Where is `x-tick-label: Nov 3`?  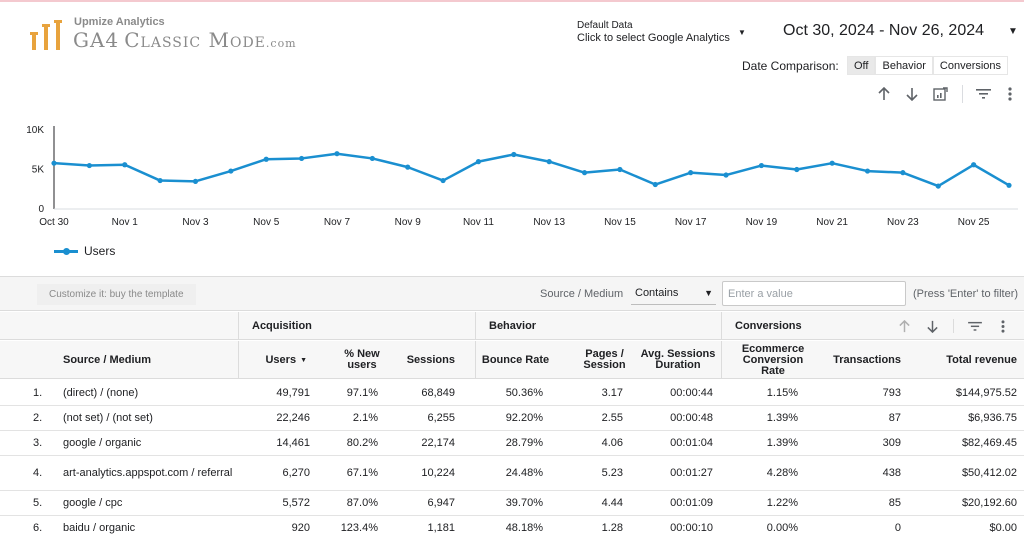
x-tick-label: Nov 3 is located at coordinates (195, 222).